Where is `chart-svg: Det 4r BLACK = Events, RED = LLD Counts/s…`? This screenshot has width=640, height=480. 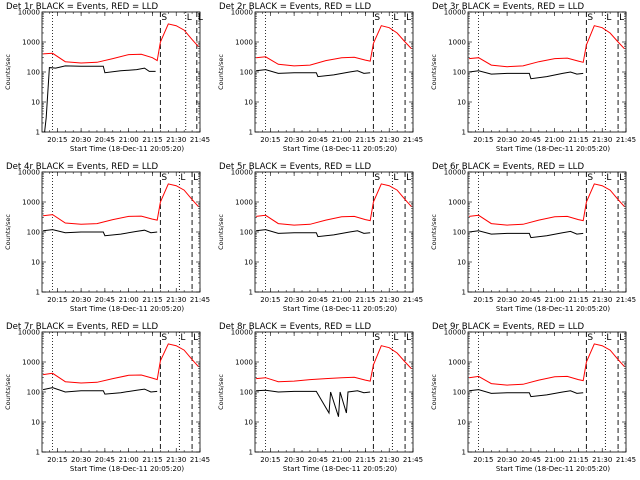 chart-svg: Det 4r BLACK = Events, RED = LLD Counts/s… is located at coordinates (107, 237).